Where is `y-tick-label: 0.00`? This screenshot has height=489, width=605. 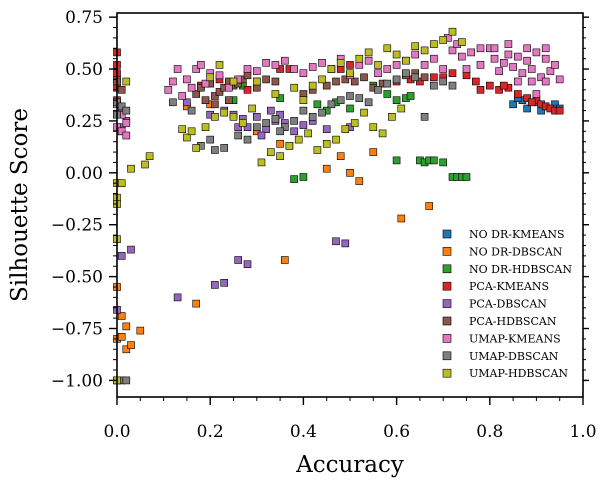
y-tick-label: 0.00 is located at coordinates (84, 174).